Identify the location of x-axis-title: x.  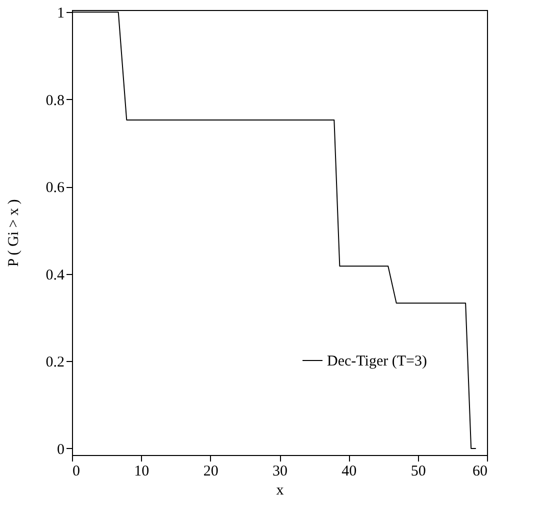
(280, 490).